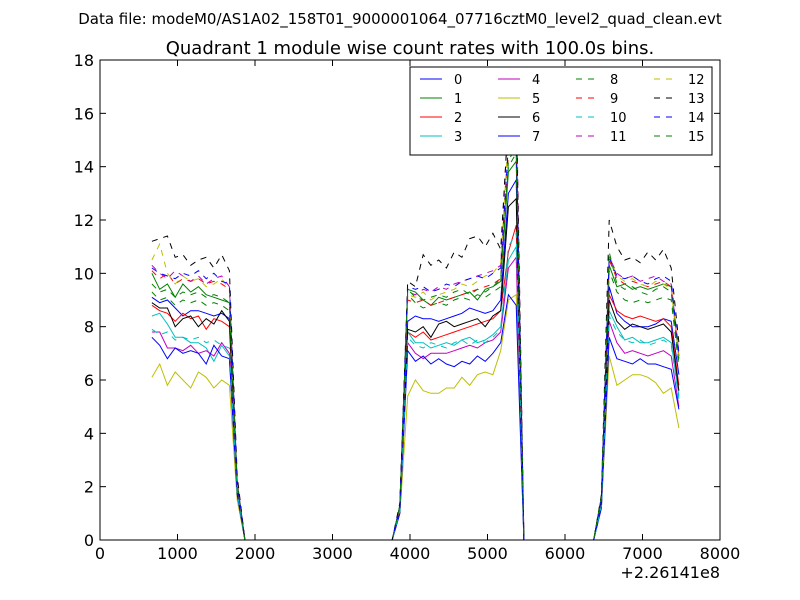 This screenshot has width=800, height=600. What do you see at coordinates (458, 99) in the screenshot?
I see `legend-label-1: 1` at bounding box center [458, 99].